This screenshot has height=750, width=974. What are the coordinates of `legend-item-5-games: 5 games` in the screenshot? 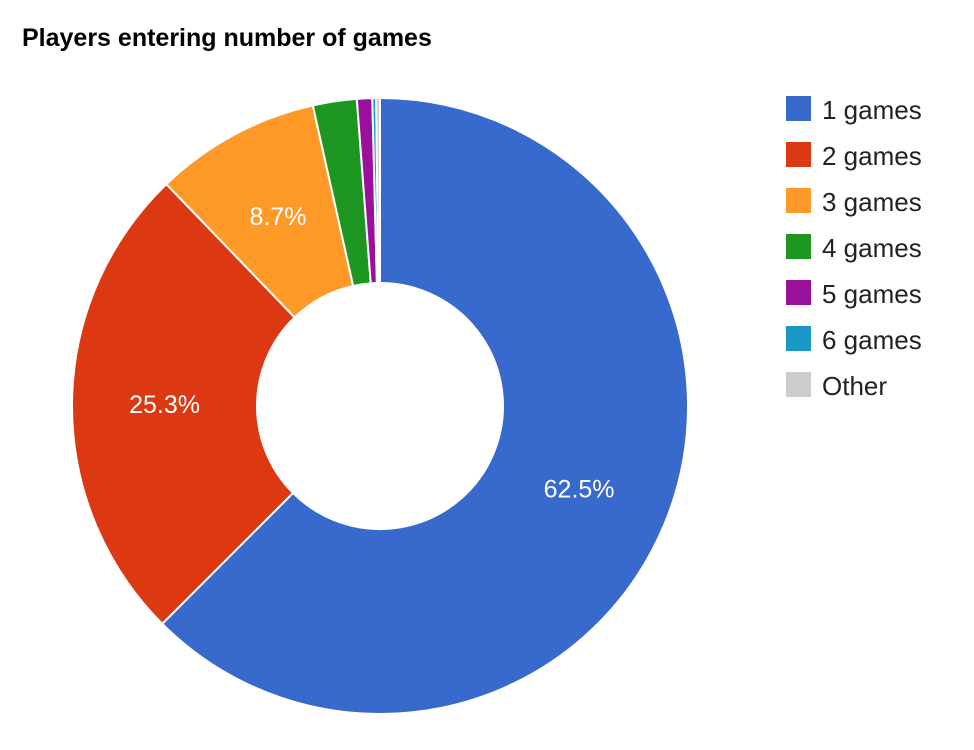 It's located at (854, 294).